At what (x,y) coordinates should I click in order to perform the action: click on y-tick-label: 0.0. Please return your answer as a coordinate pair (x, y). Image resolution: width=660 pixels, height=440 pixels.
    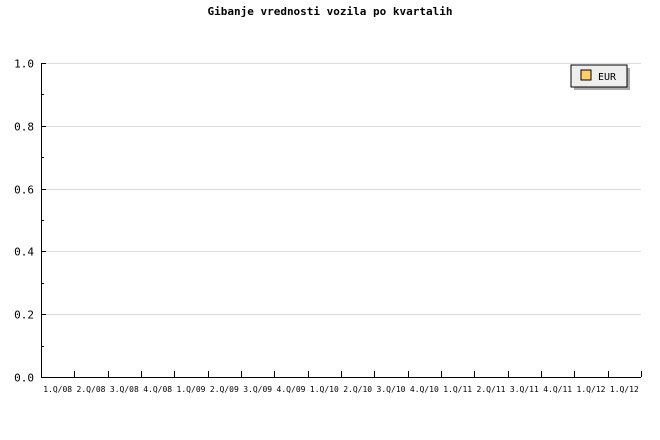
    Looking at the image, I should click on (24, 378).